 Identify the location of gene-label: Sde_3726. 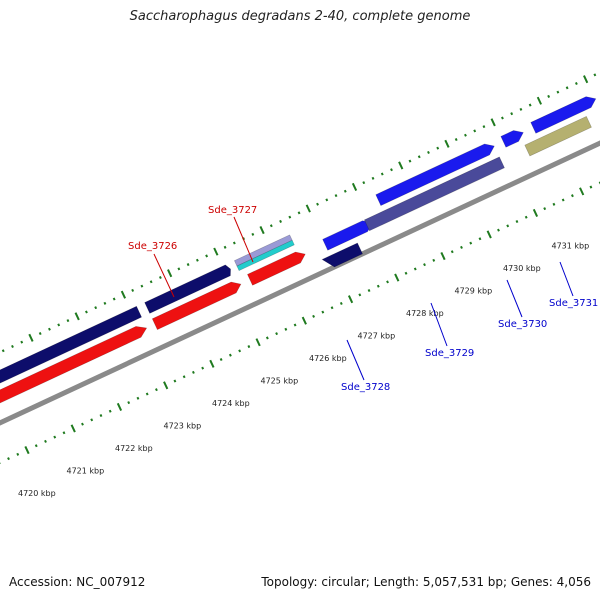
(152, 246).